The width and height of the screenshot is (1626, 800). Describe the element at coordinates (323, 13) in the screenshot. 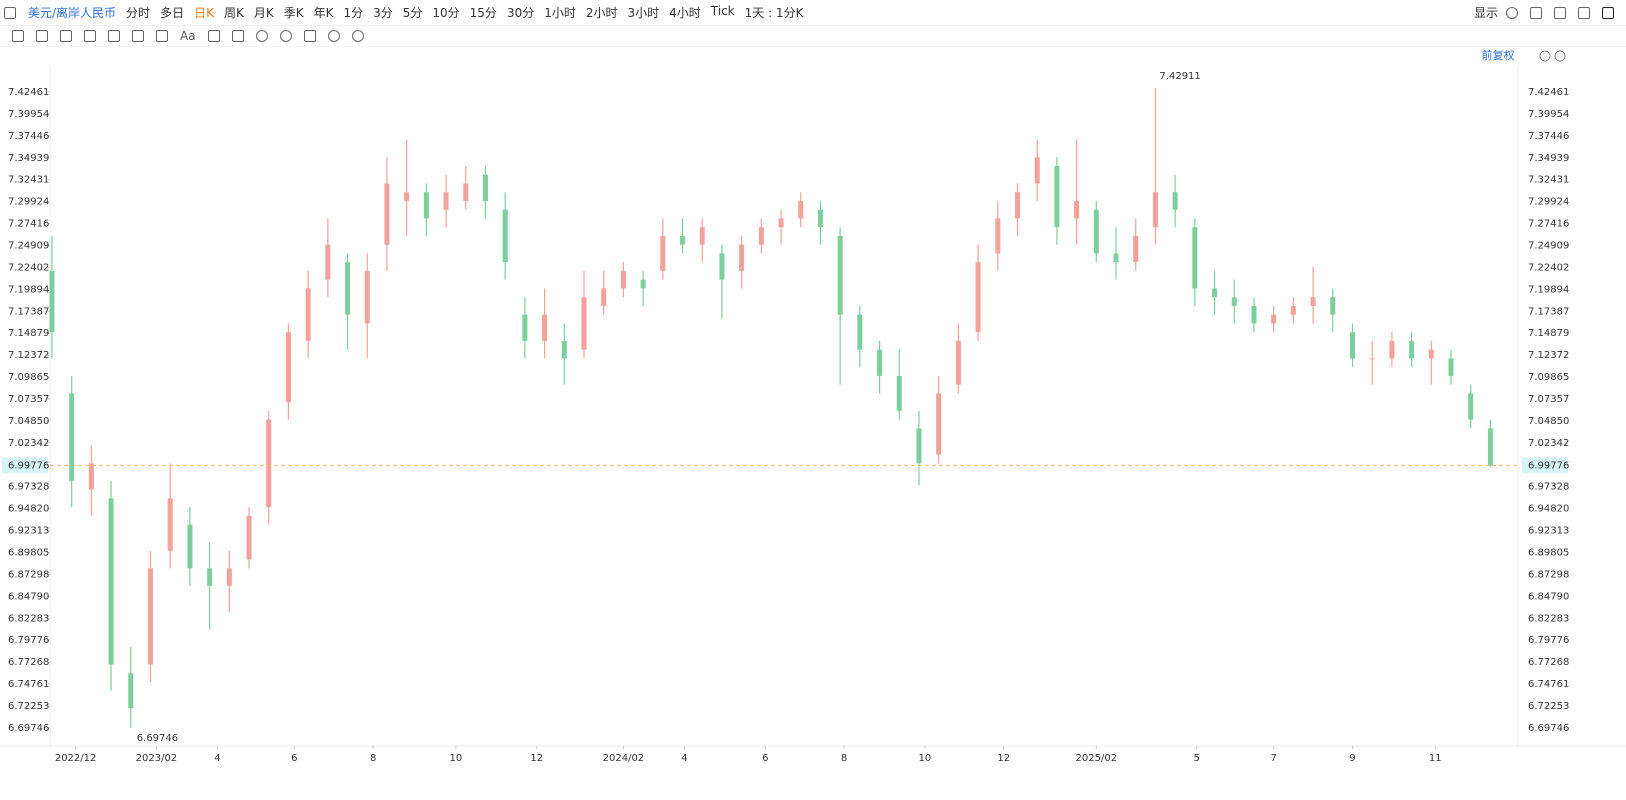

I see `period-button: 年K` at that location.